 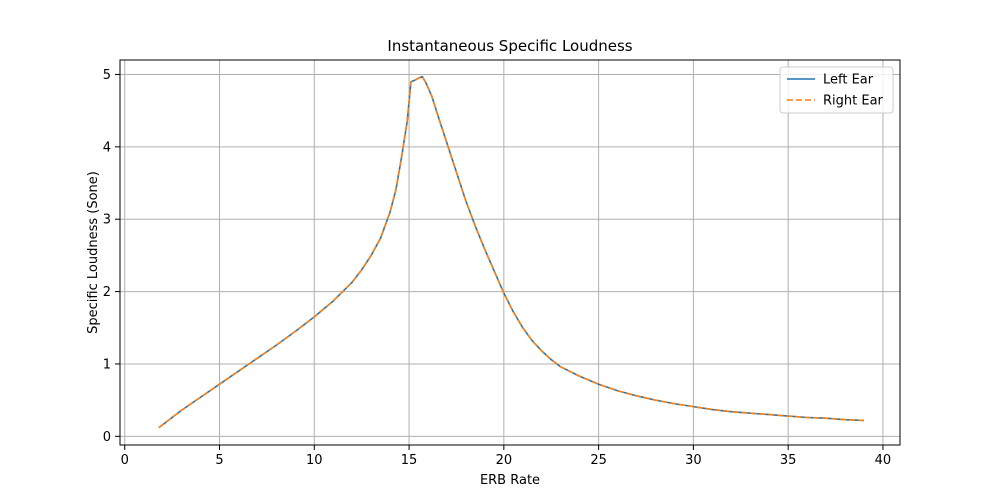 I want to click on x-tick-label: 10, so click(x=314, y=460).